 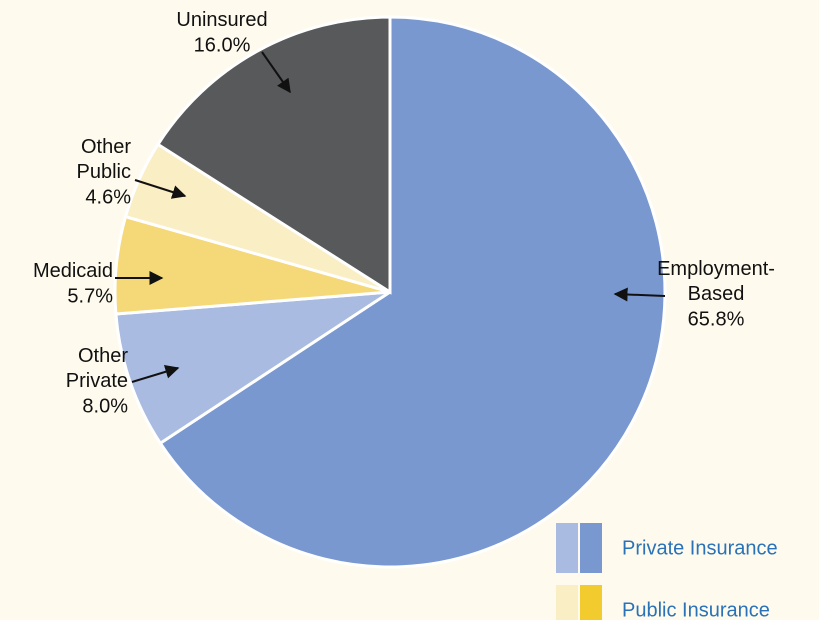 What do you see at coordinates (221, 20) in the screenshot?
I see `slice-label: Uninsured` at bounding box center [221, 20].